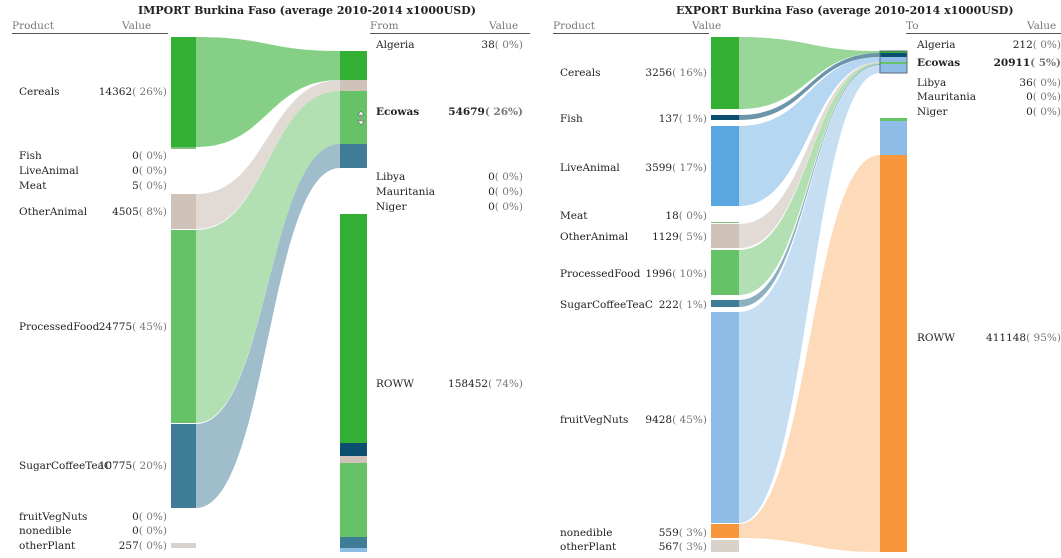 The width and height of the screenshot is (1061, 558). Describe the element at coordinates (1027, 63) in the screenshot. I see `partner-value: 20911( 5%)` at that location.